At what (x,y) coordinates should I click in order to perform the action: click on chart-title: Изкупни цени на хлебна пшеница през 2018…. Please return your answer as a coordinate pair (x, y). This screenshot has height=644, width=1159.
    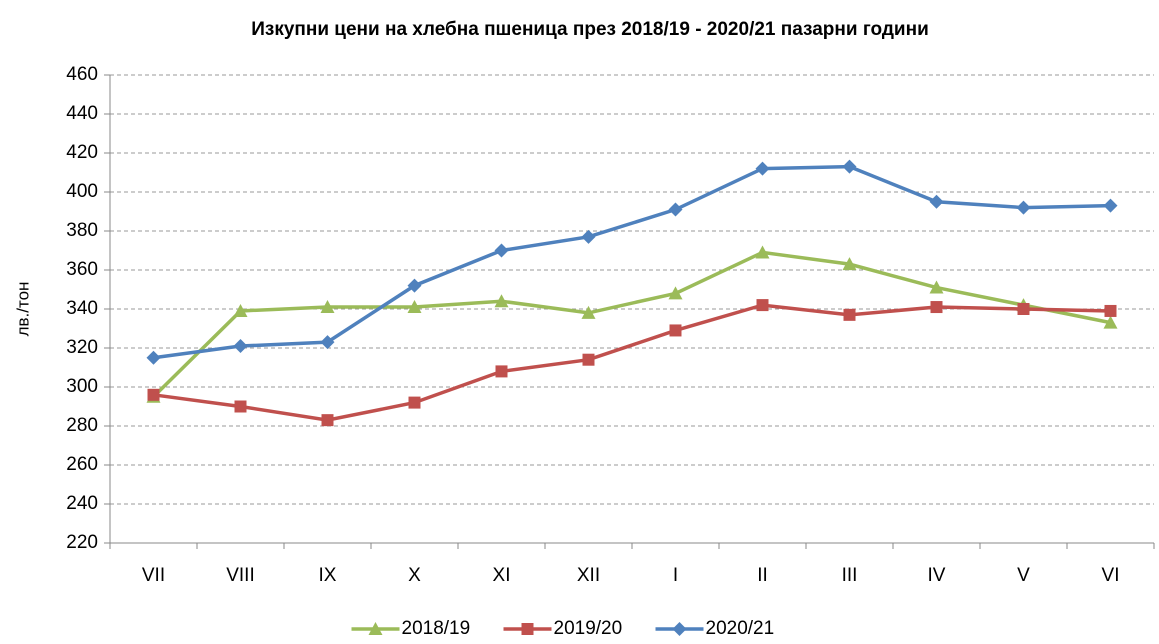
    Looking at the image, I should click on (590, 29).